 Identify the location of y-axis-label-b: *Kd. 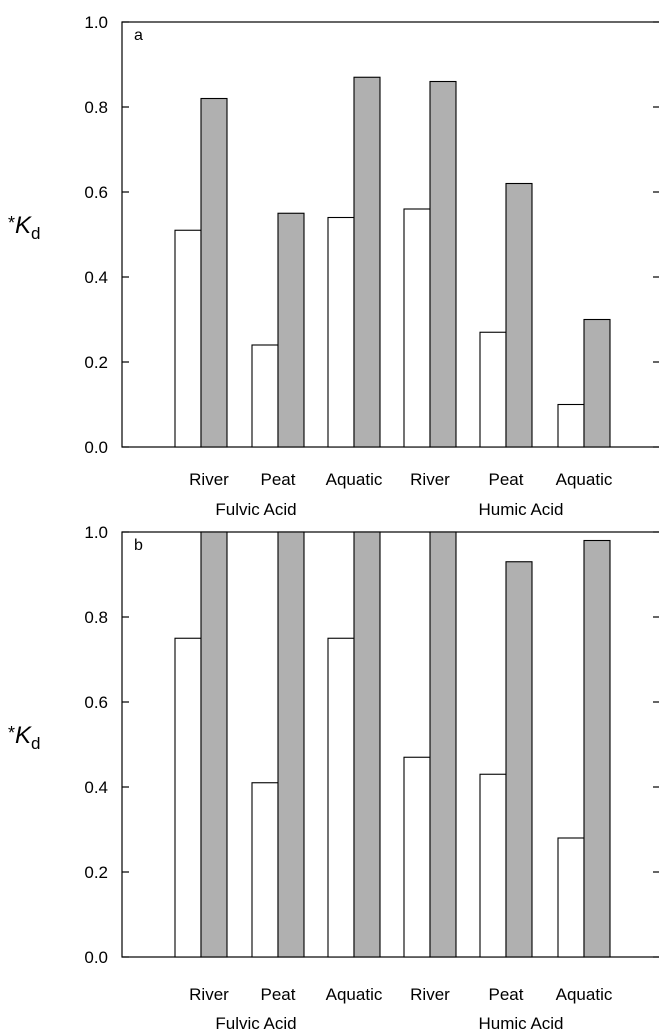
(24, 737).